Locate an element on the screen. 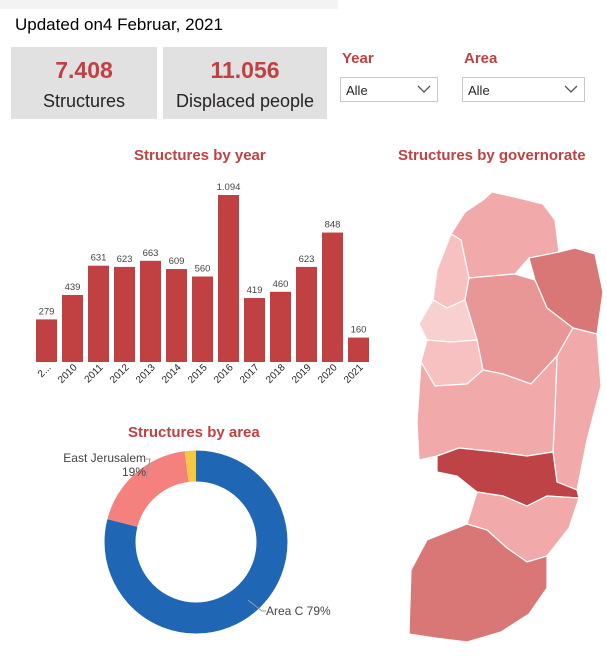 Image resolution: width=607 pixels, height=668 pixels. structures-label: Structures is located at coordinates (84, 101).